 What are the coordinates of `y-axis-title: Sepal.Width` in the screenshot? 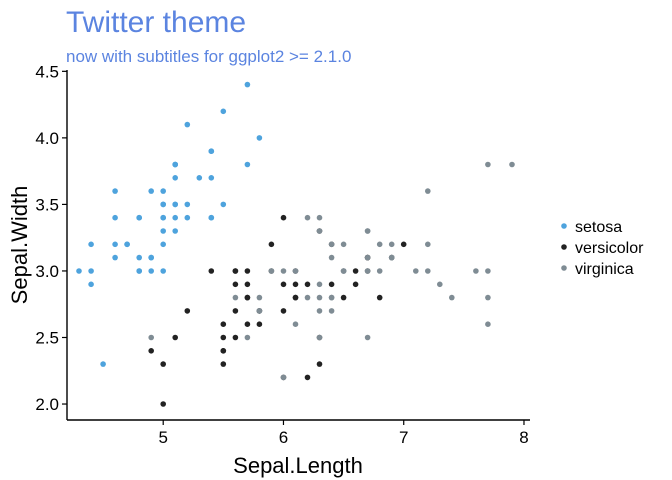 It's located at (19, 245).